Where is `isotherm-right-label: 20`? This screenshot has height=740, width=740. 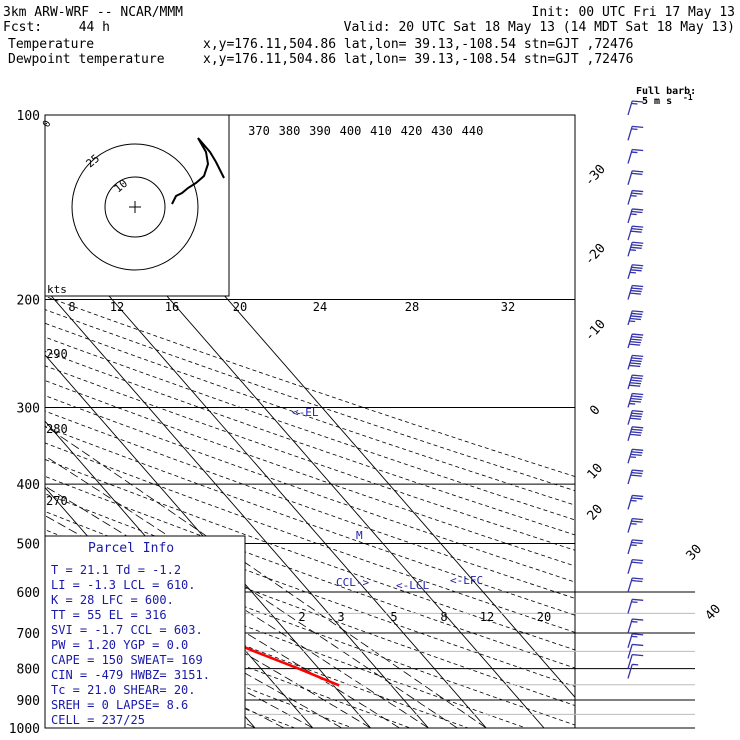
isotherm-right-label: 20 is located at coordinates (596, 513).